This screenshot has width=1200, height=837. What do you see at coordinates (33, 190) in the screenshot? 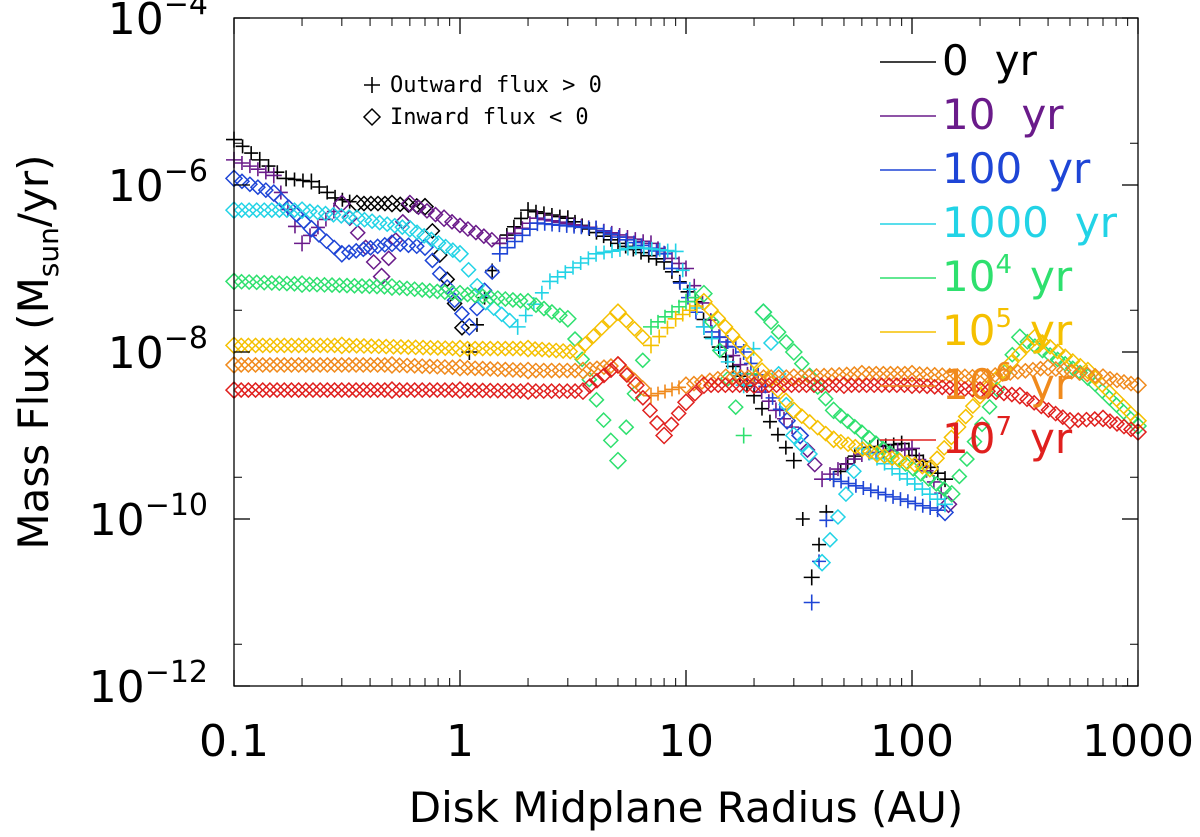
I see `y-axis-title-tail: /yr)` at bounding box center [33, 190].